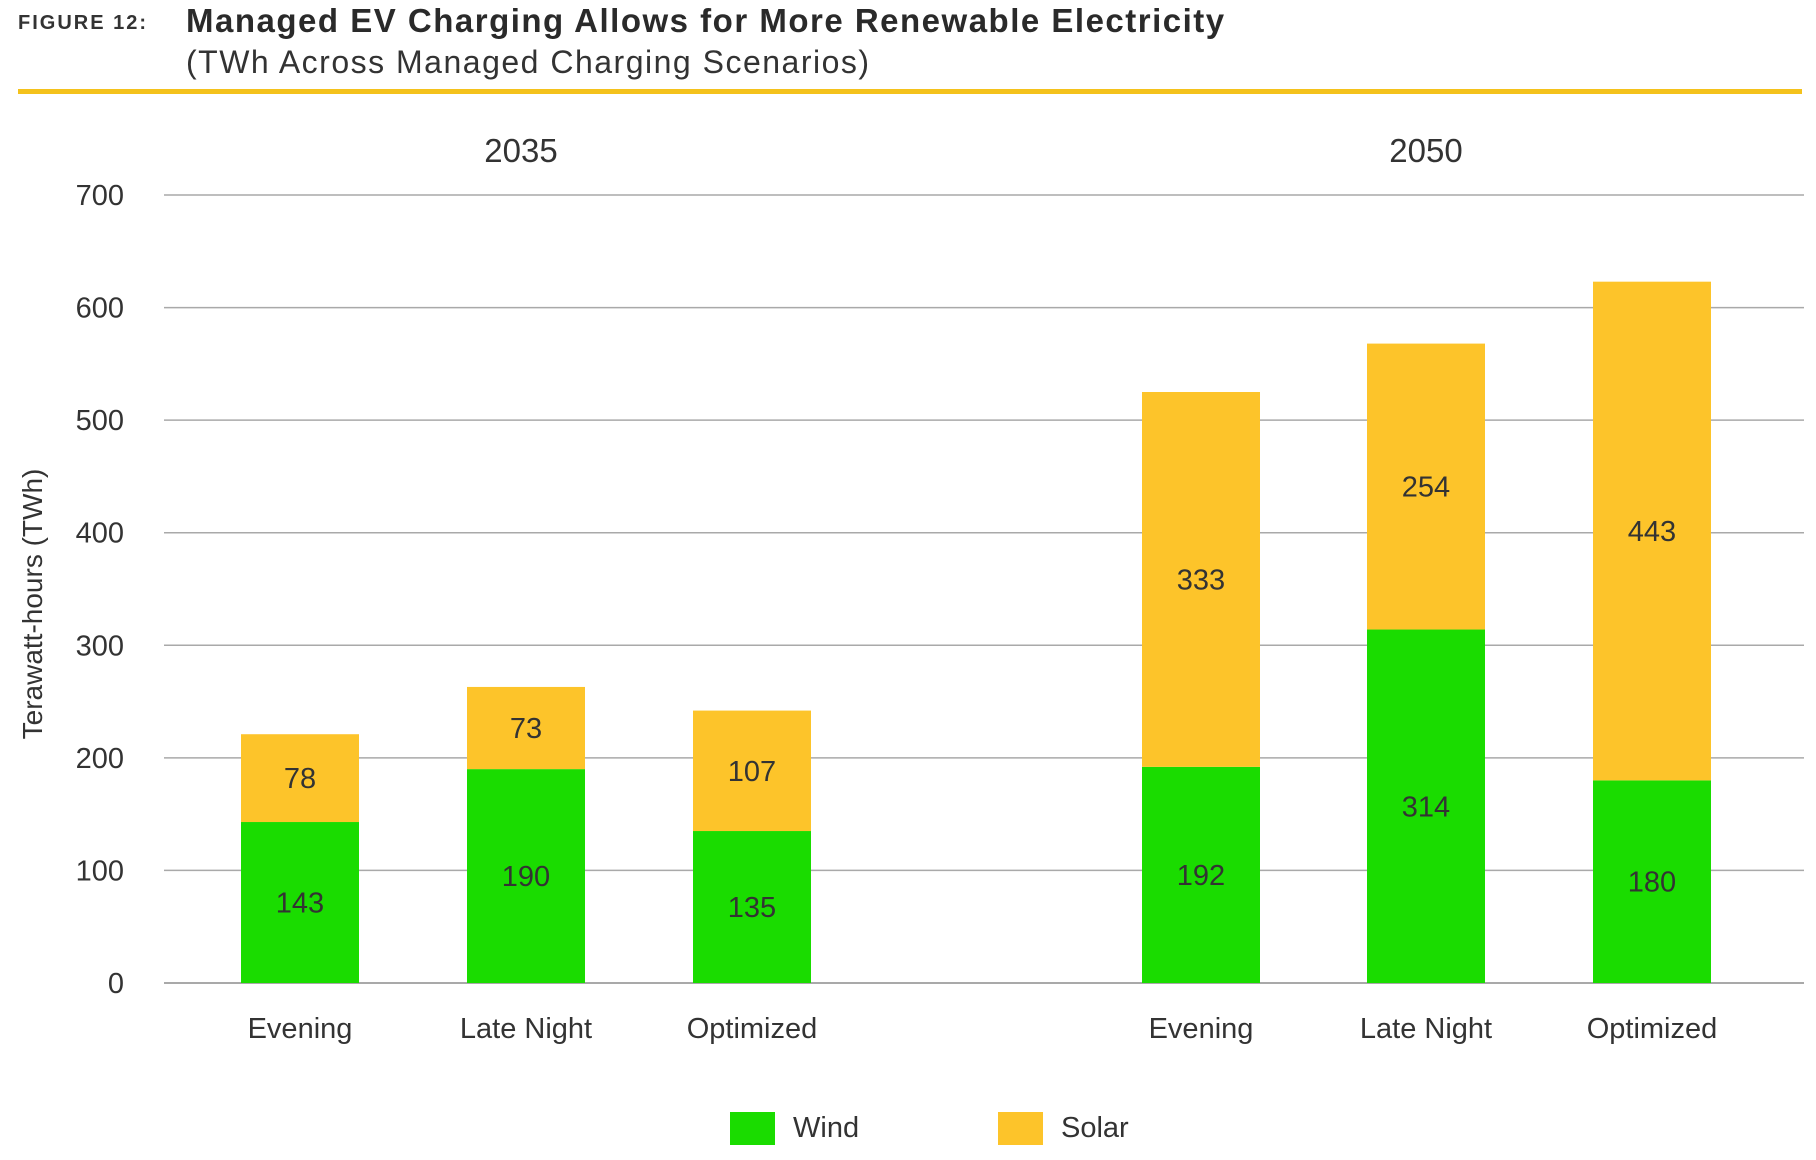 The height and width of the screenshot is (1160, 1816). I want to click on bar-wind-2035-optimized, so click(752, 907).